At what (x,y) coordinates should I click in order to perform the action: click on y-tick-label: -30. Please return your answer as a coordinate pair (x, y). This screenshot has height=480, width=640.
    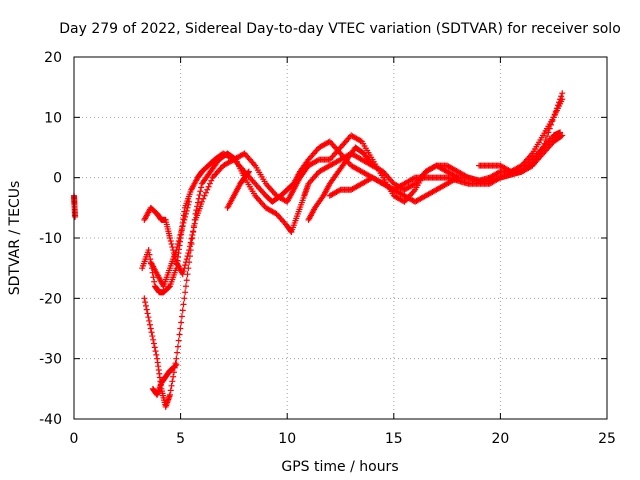
    Looking at the image, I should click on (50, 360).